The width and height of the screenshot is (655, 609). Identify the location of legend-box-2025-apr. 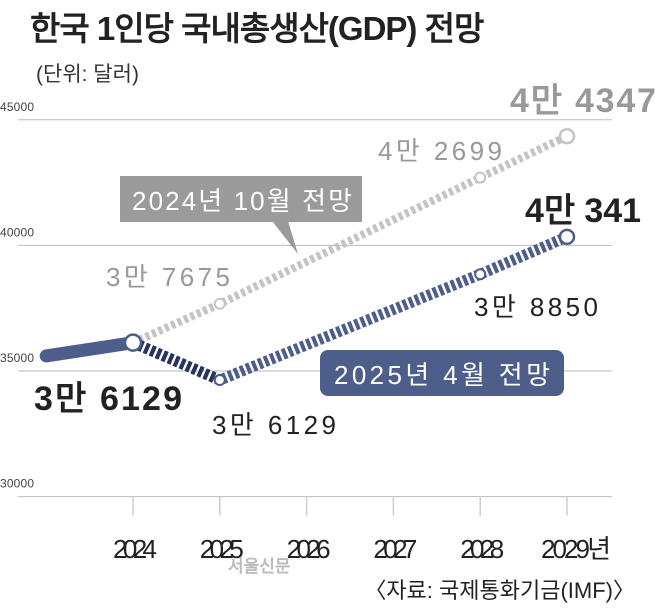
(442, 373).